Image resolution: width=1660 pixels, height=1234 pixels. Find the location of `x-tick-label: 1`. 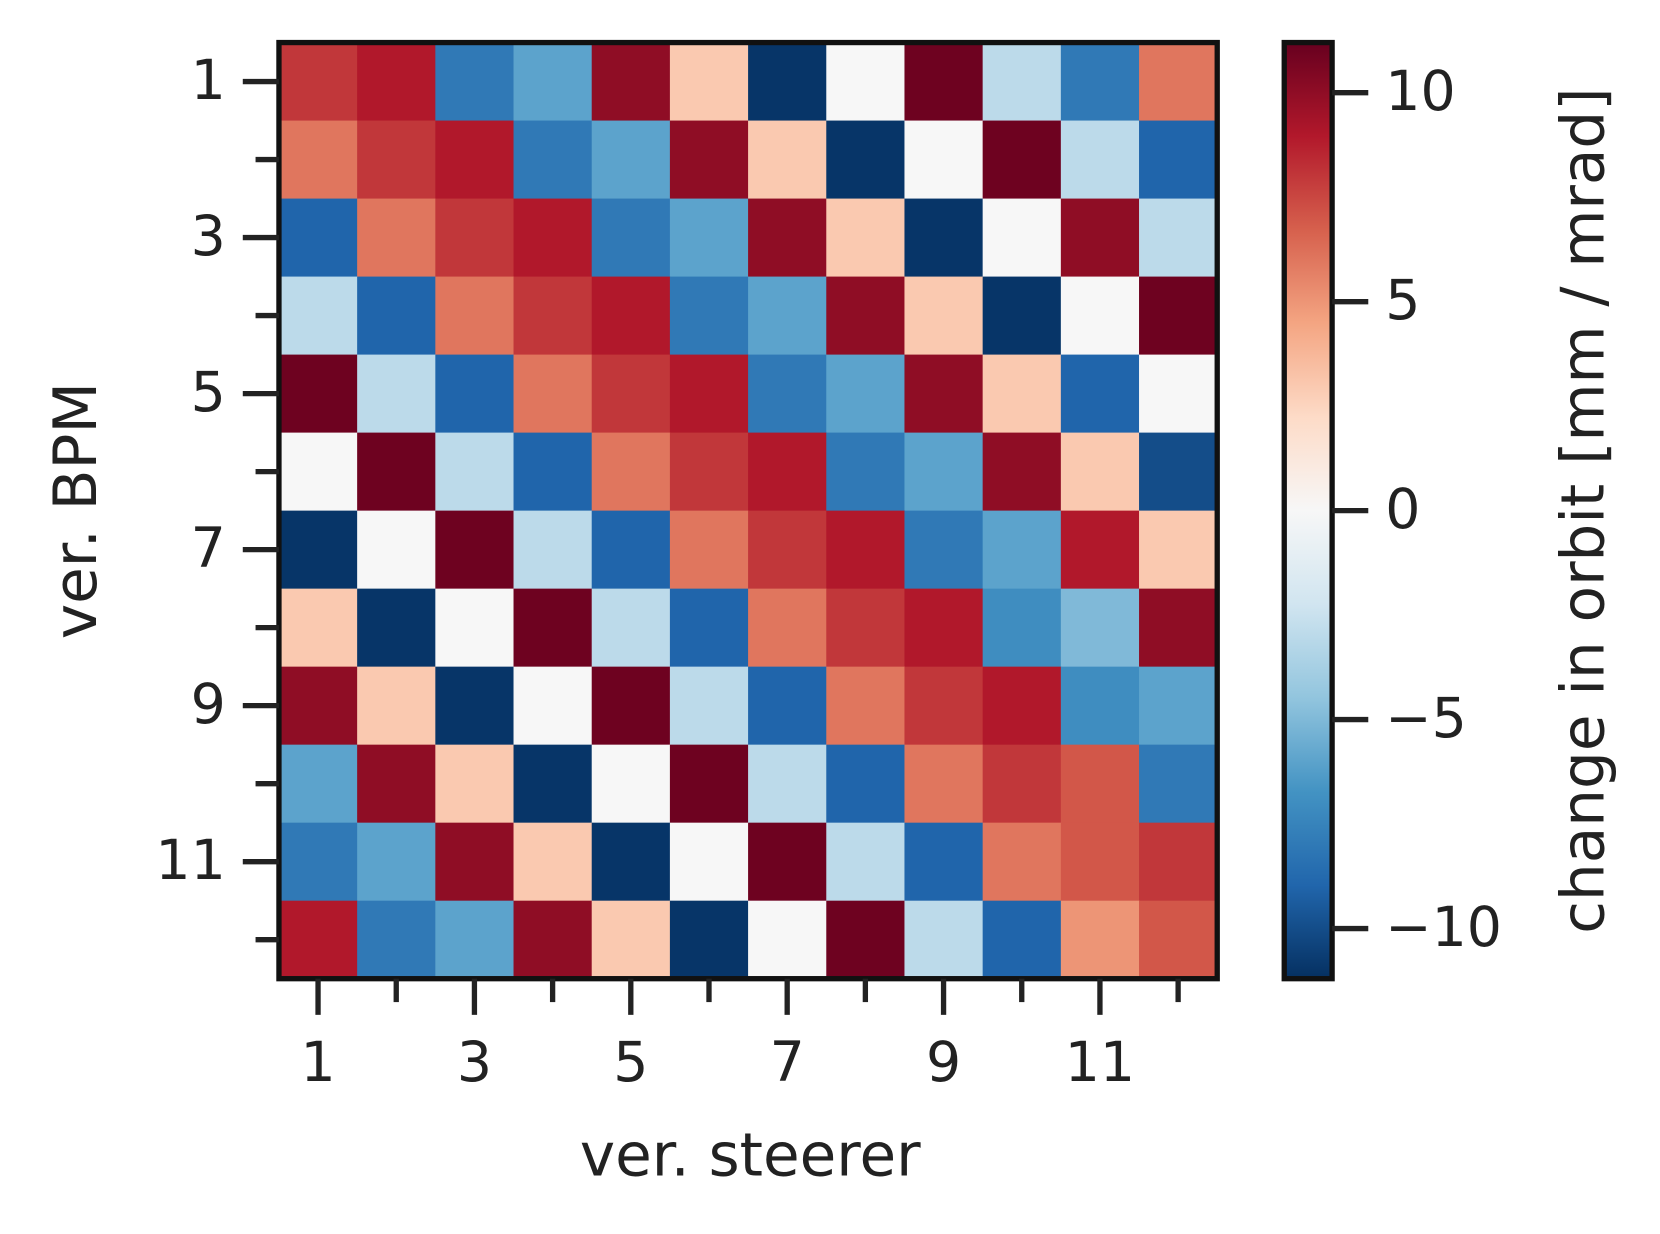

x-tick-label: 1 is located at coordinates (317, 1063).